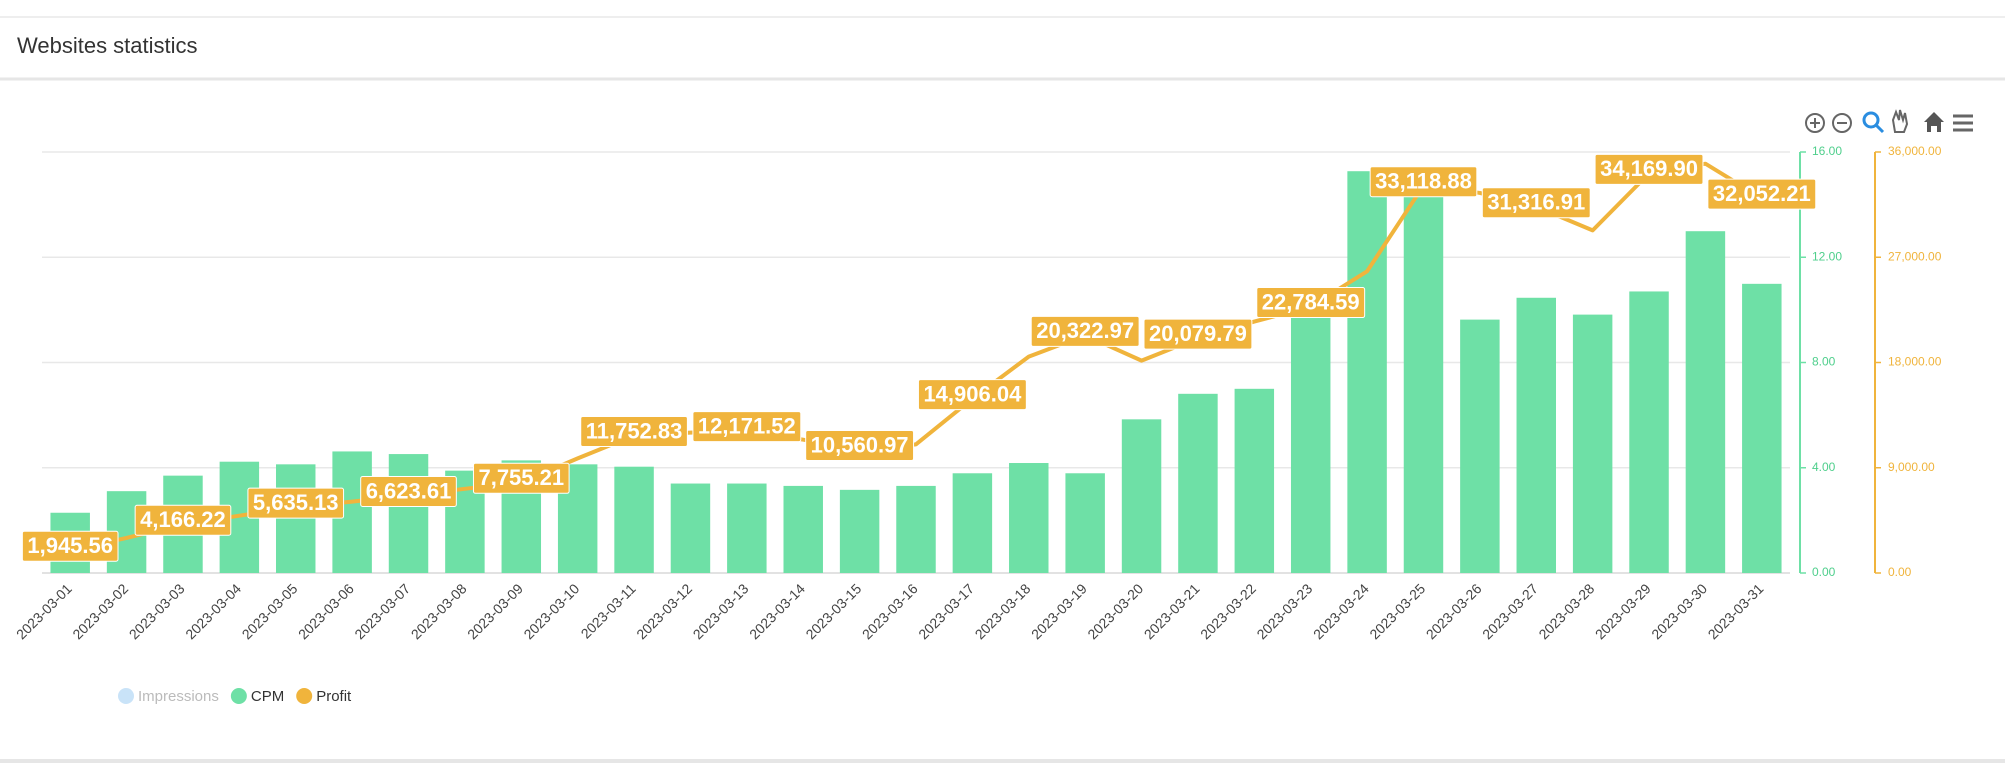 The image size is (2005, 765). What do you see at coordinates (1815, 123) in the screenshot?
I see `zoom-in-button` at bounding box center [1815, 123].